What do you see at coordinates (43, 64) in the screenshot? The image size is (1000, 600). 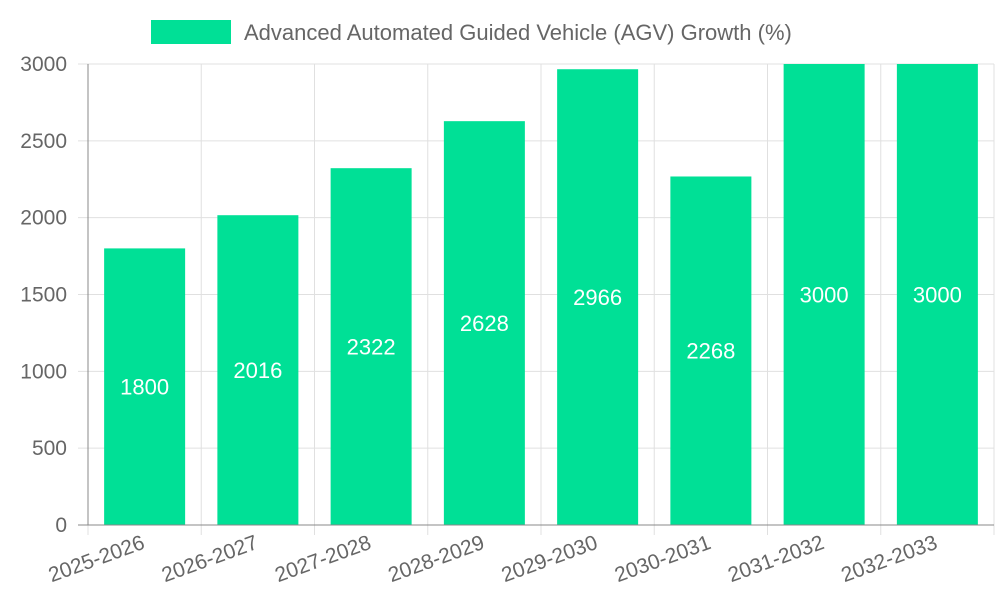 I see `y-tick-label: 3000` at bounding box center [43, 64].